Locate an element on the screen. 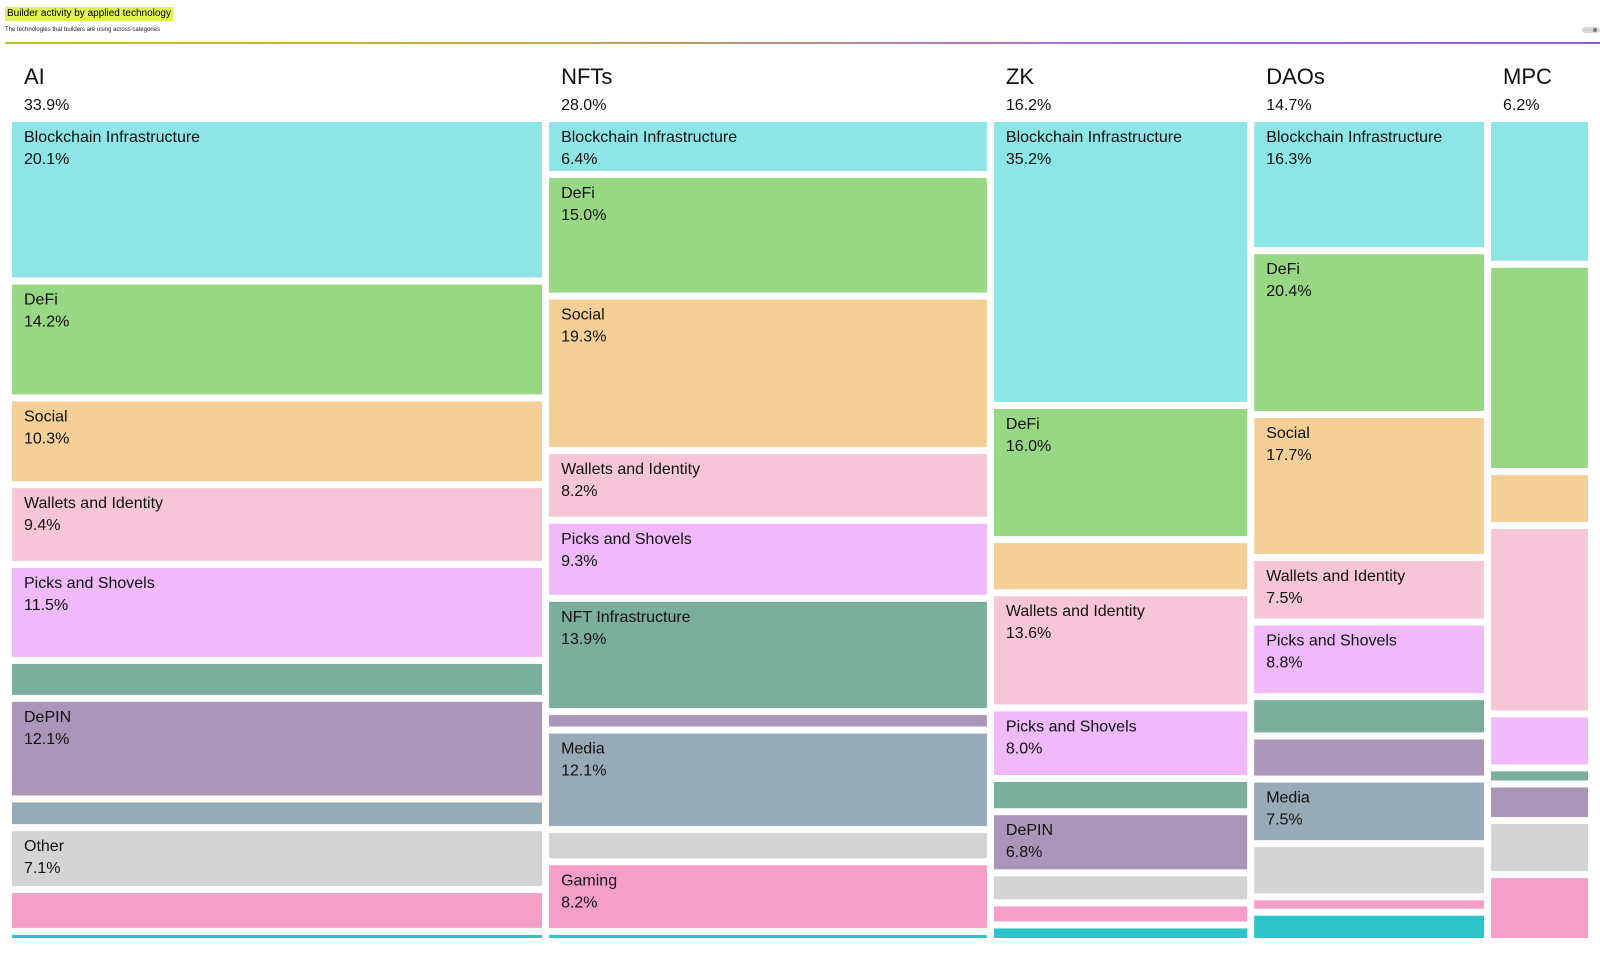 This screenshot has width=1600, height=965. cell-mpc-nft-infrastructure is located at coordinates (1539, 776).